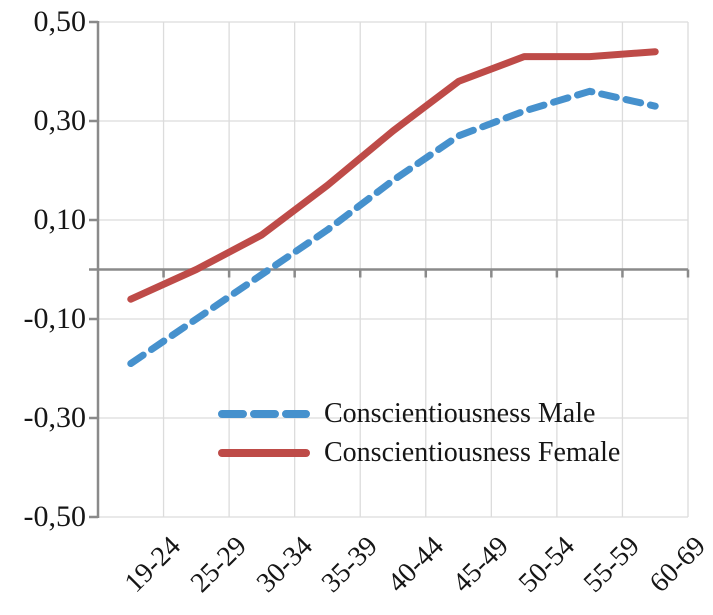 The image size is (713, 615). I want to click on y-tick-label: -0,10, so click(55, 318).